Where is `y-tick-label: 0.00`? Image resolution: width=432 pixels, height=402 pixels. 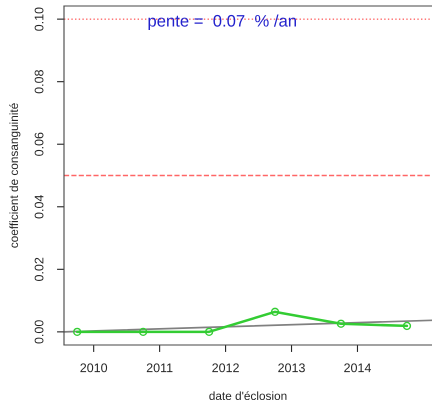
y-tick-label: 0.00 is located at coordinates (39, 332).